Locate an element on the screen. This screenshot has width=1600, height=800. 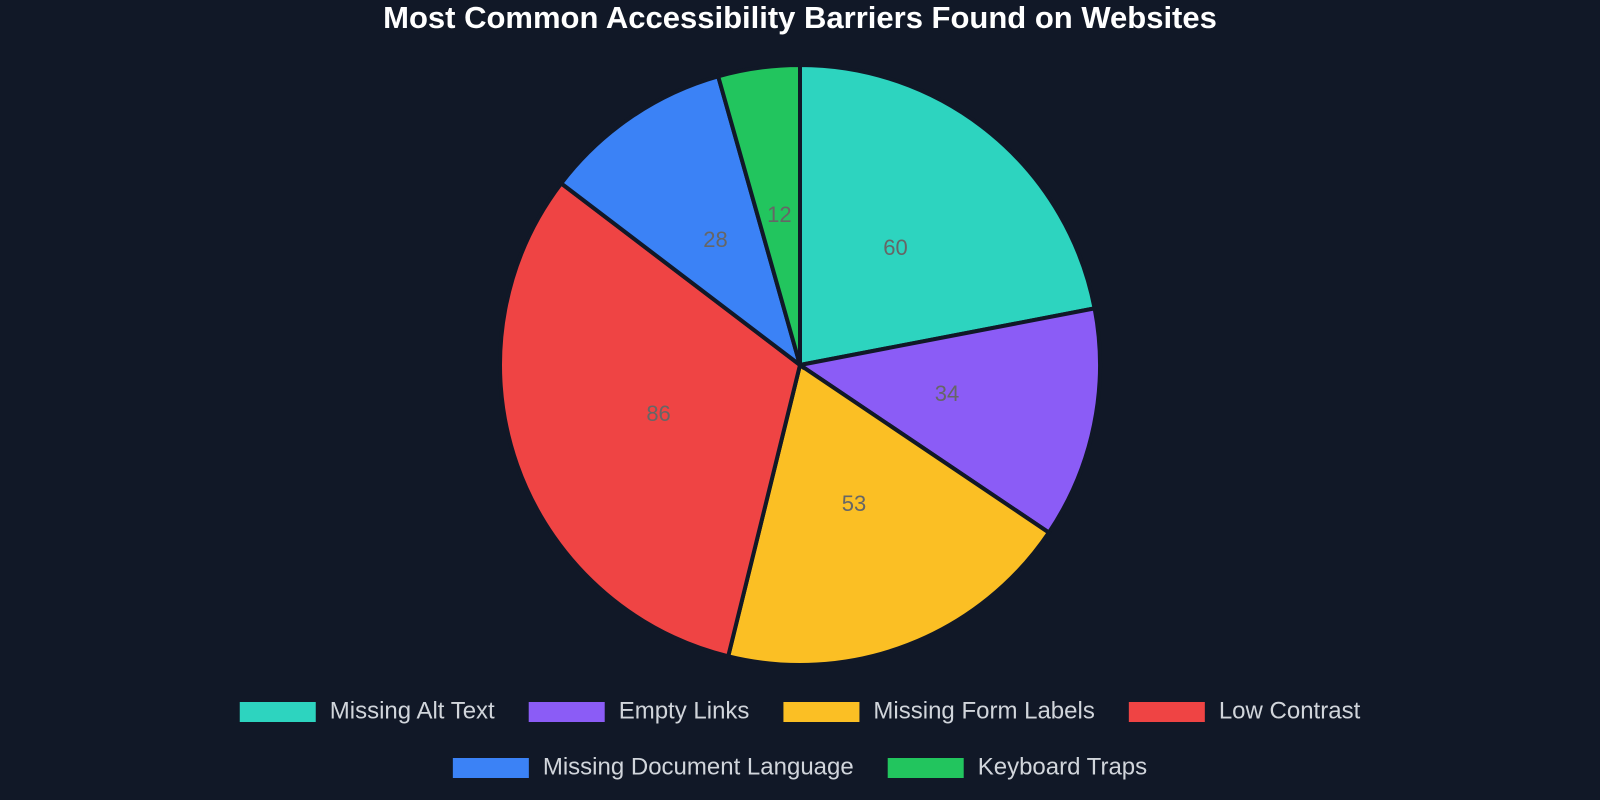
data-label: 34 is located at coordinates (947, 393).